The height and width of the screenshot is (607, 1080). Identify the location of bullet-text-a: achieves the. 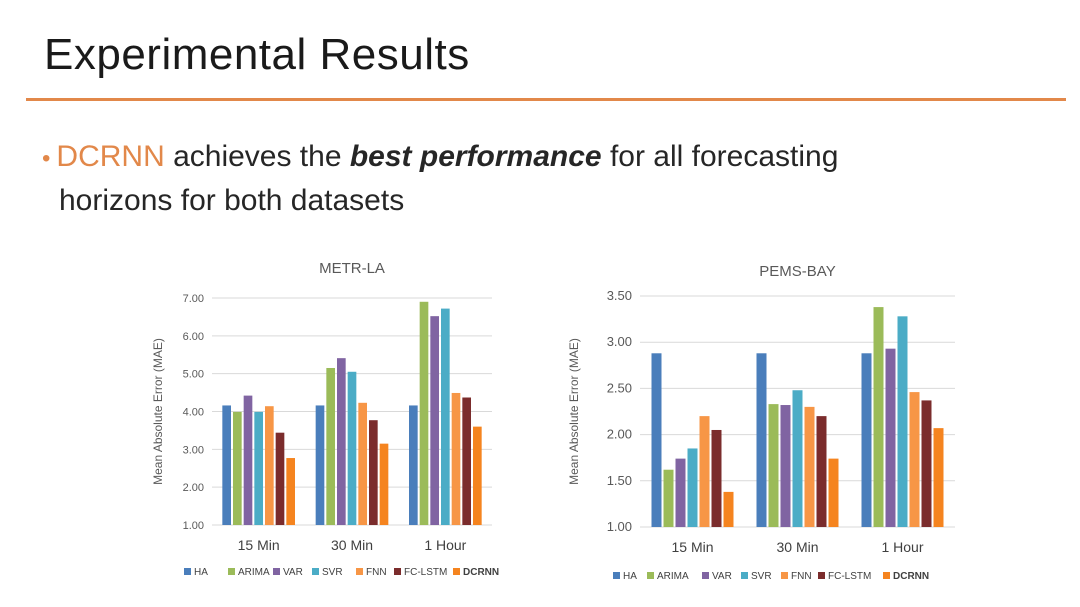
(257, 156).